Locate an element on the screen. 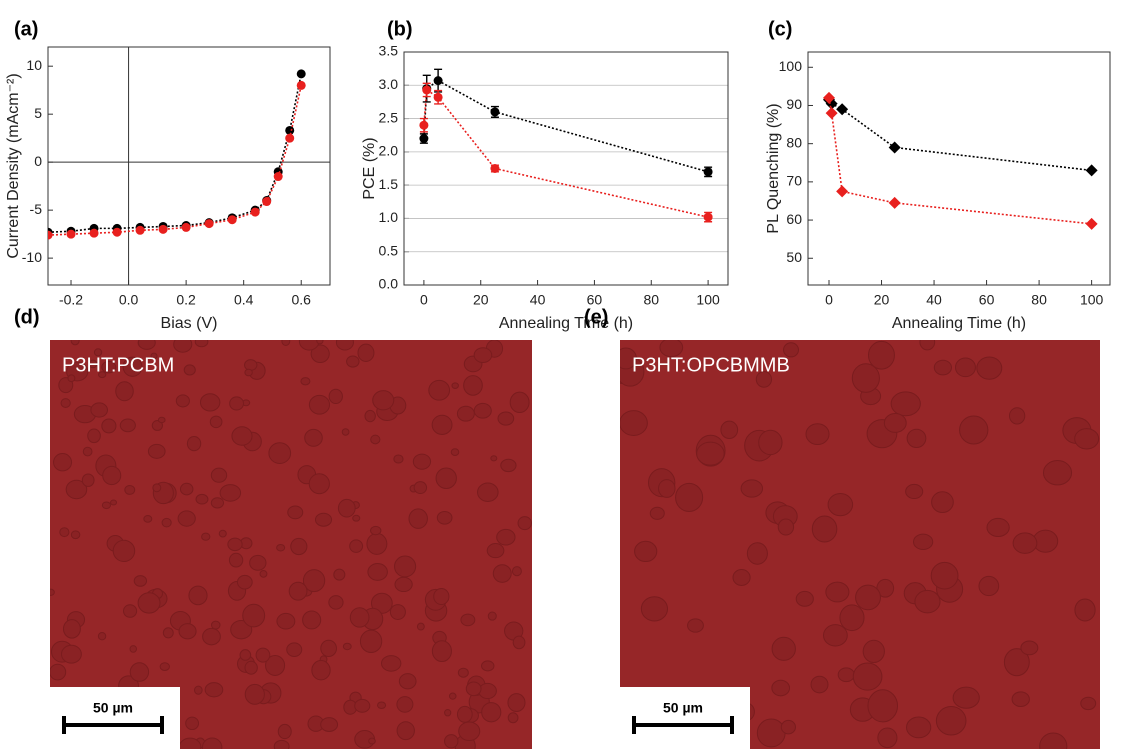  x-tick-label: 100 is located at coordinates (1092, 300).